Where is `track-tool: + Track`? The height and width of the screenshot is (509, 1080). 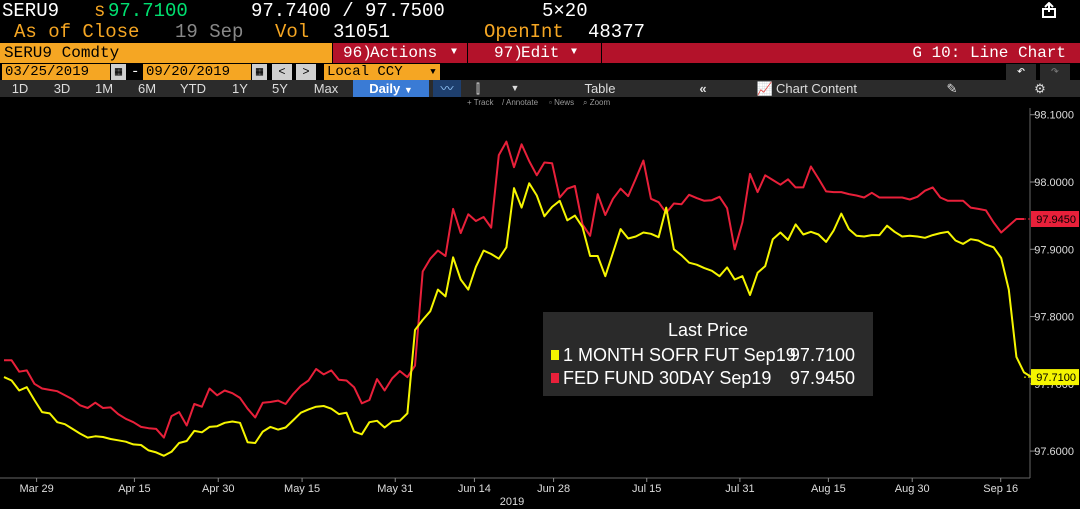 track-tool: + Track is located at coordinates (480, 102).